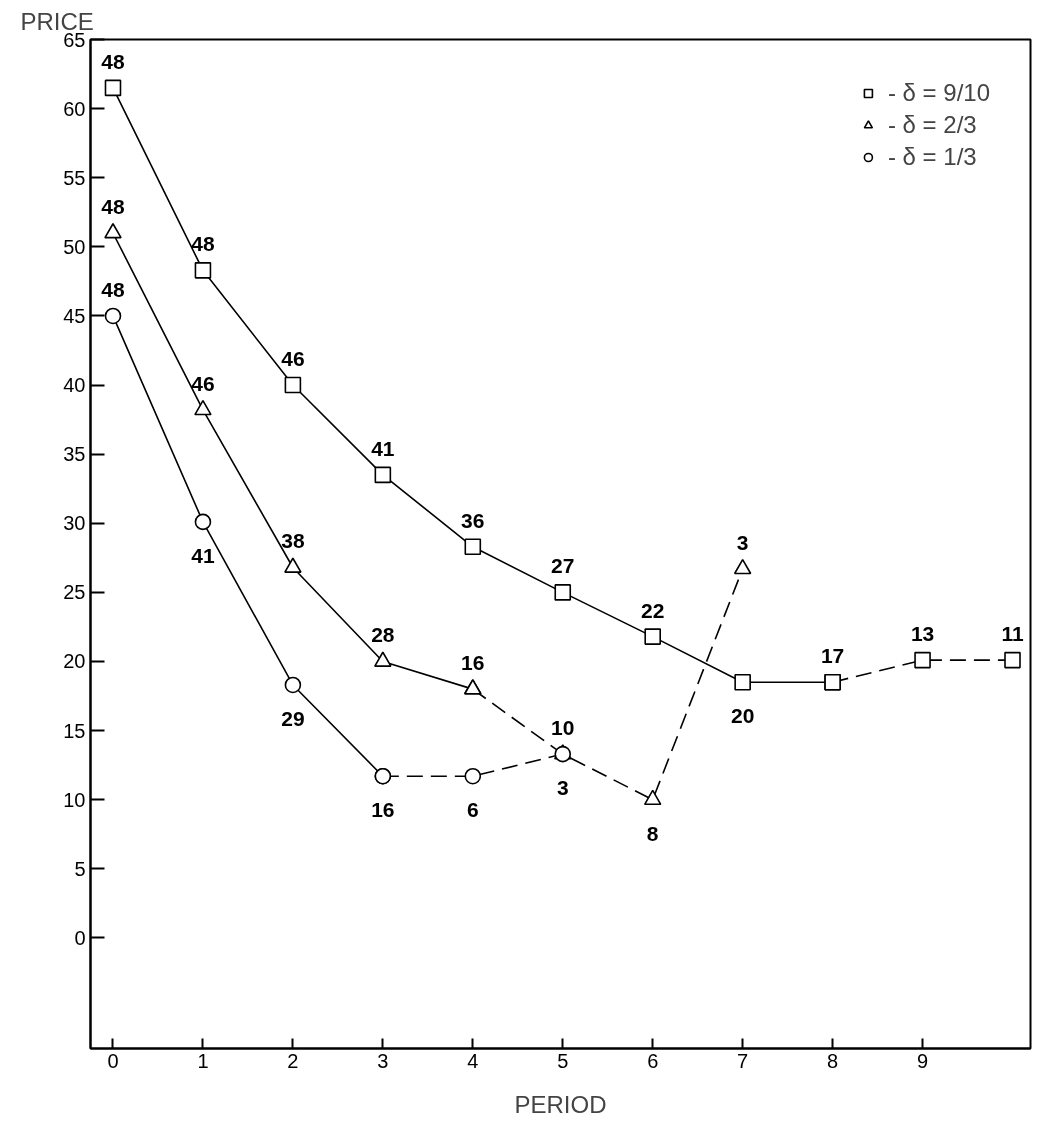 Image resolution: width=1049 pixels, height=1129 pixels. Describe the element at coordinates (560, 1104) in the screenshot. I see `x-axis-title: PERIOD` at that location.